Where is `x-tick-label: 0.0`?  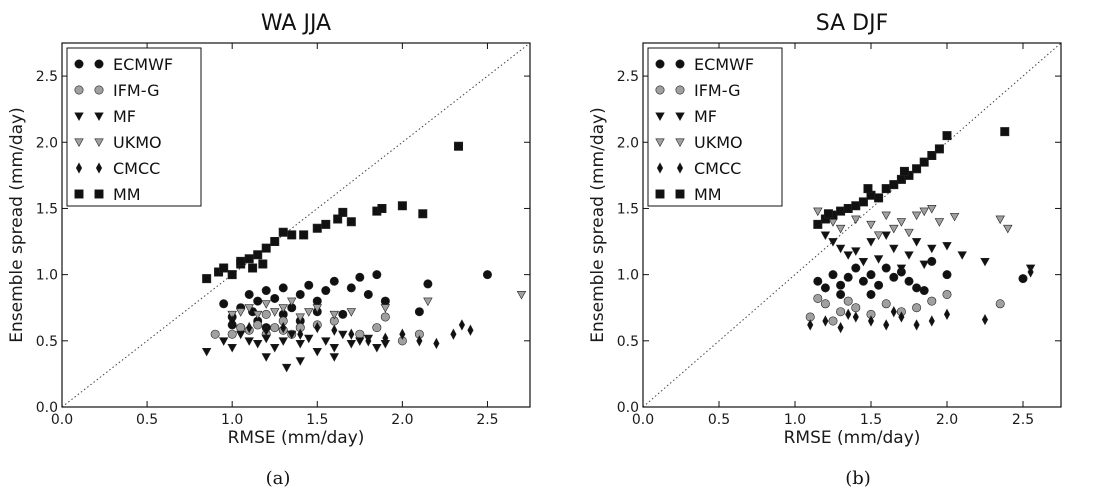
x-tick-label: 0.0 is located at coordinates (62, 420).